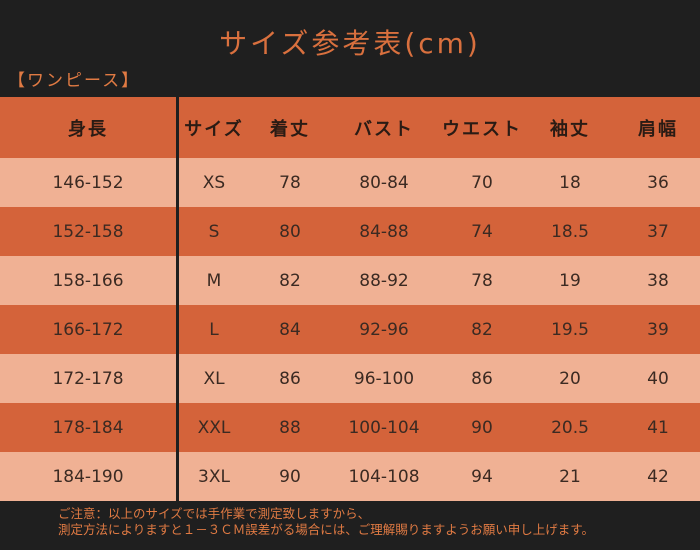  I want to click on cell-size: XS, so click(214, 182).